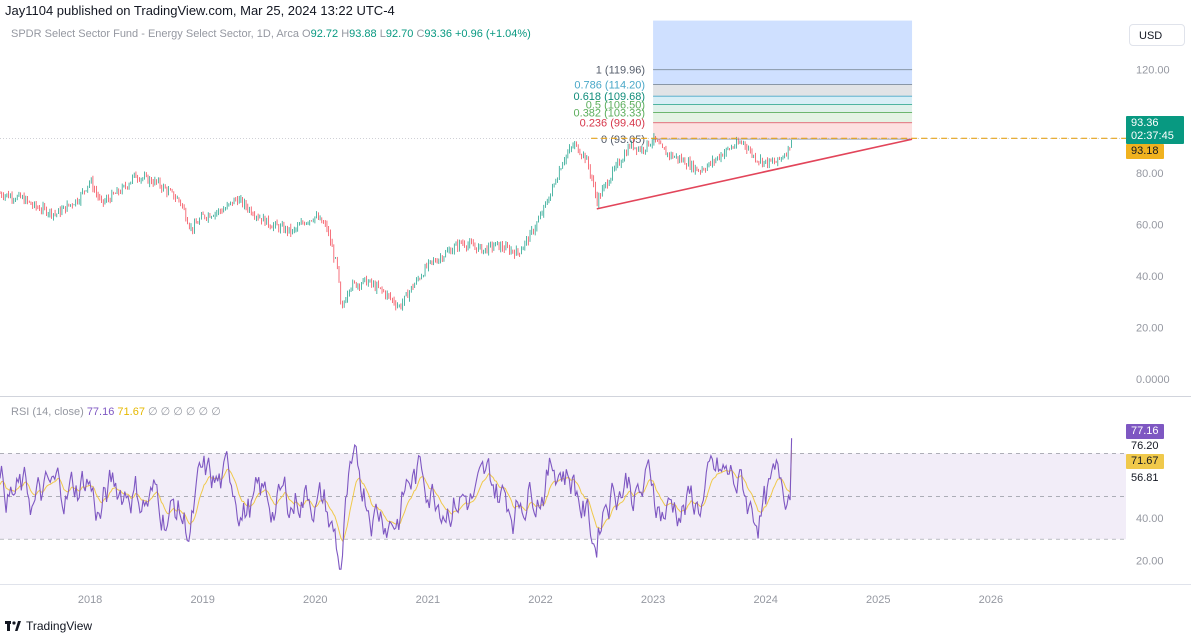  What do you see at coordinates (324, 34) in the screenshot?
I see `open-value: 92.72` at bounding box center [324, 34].